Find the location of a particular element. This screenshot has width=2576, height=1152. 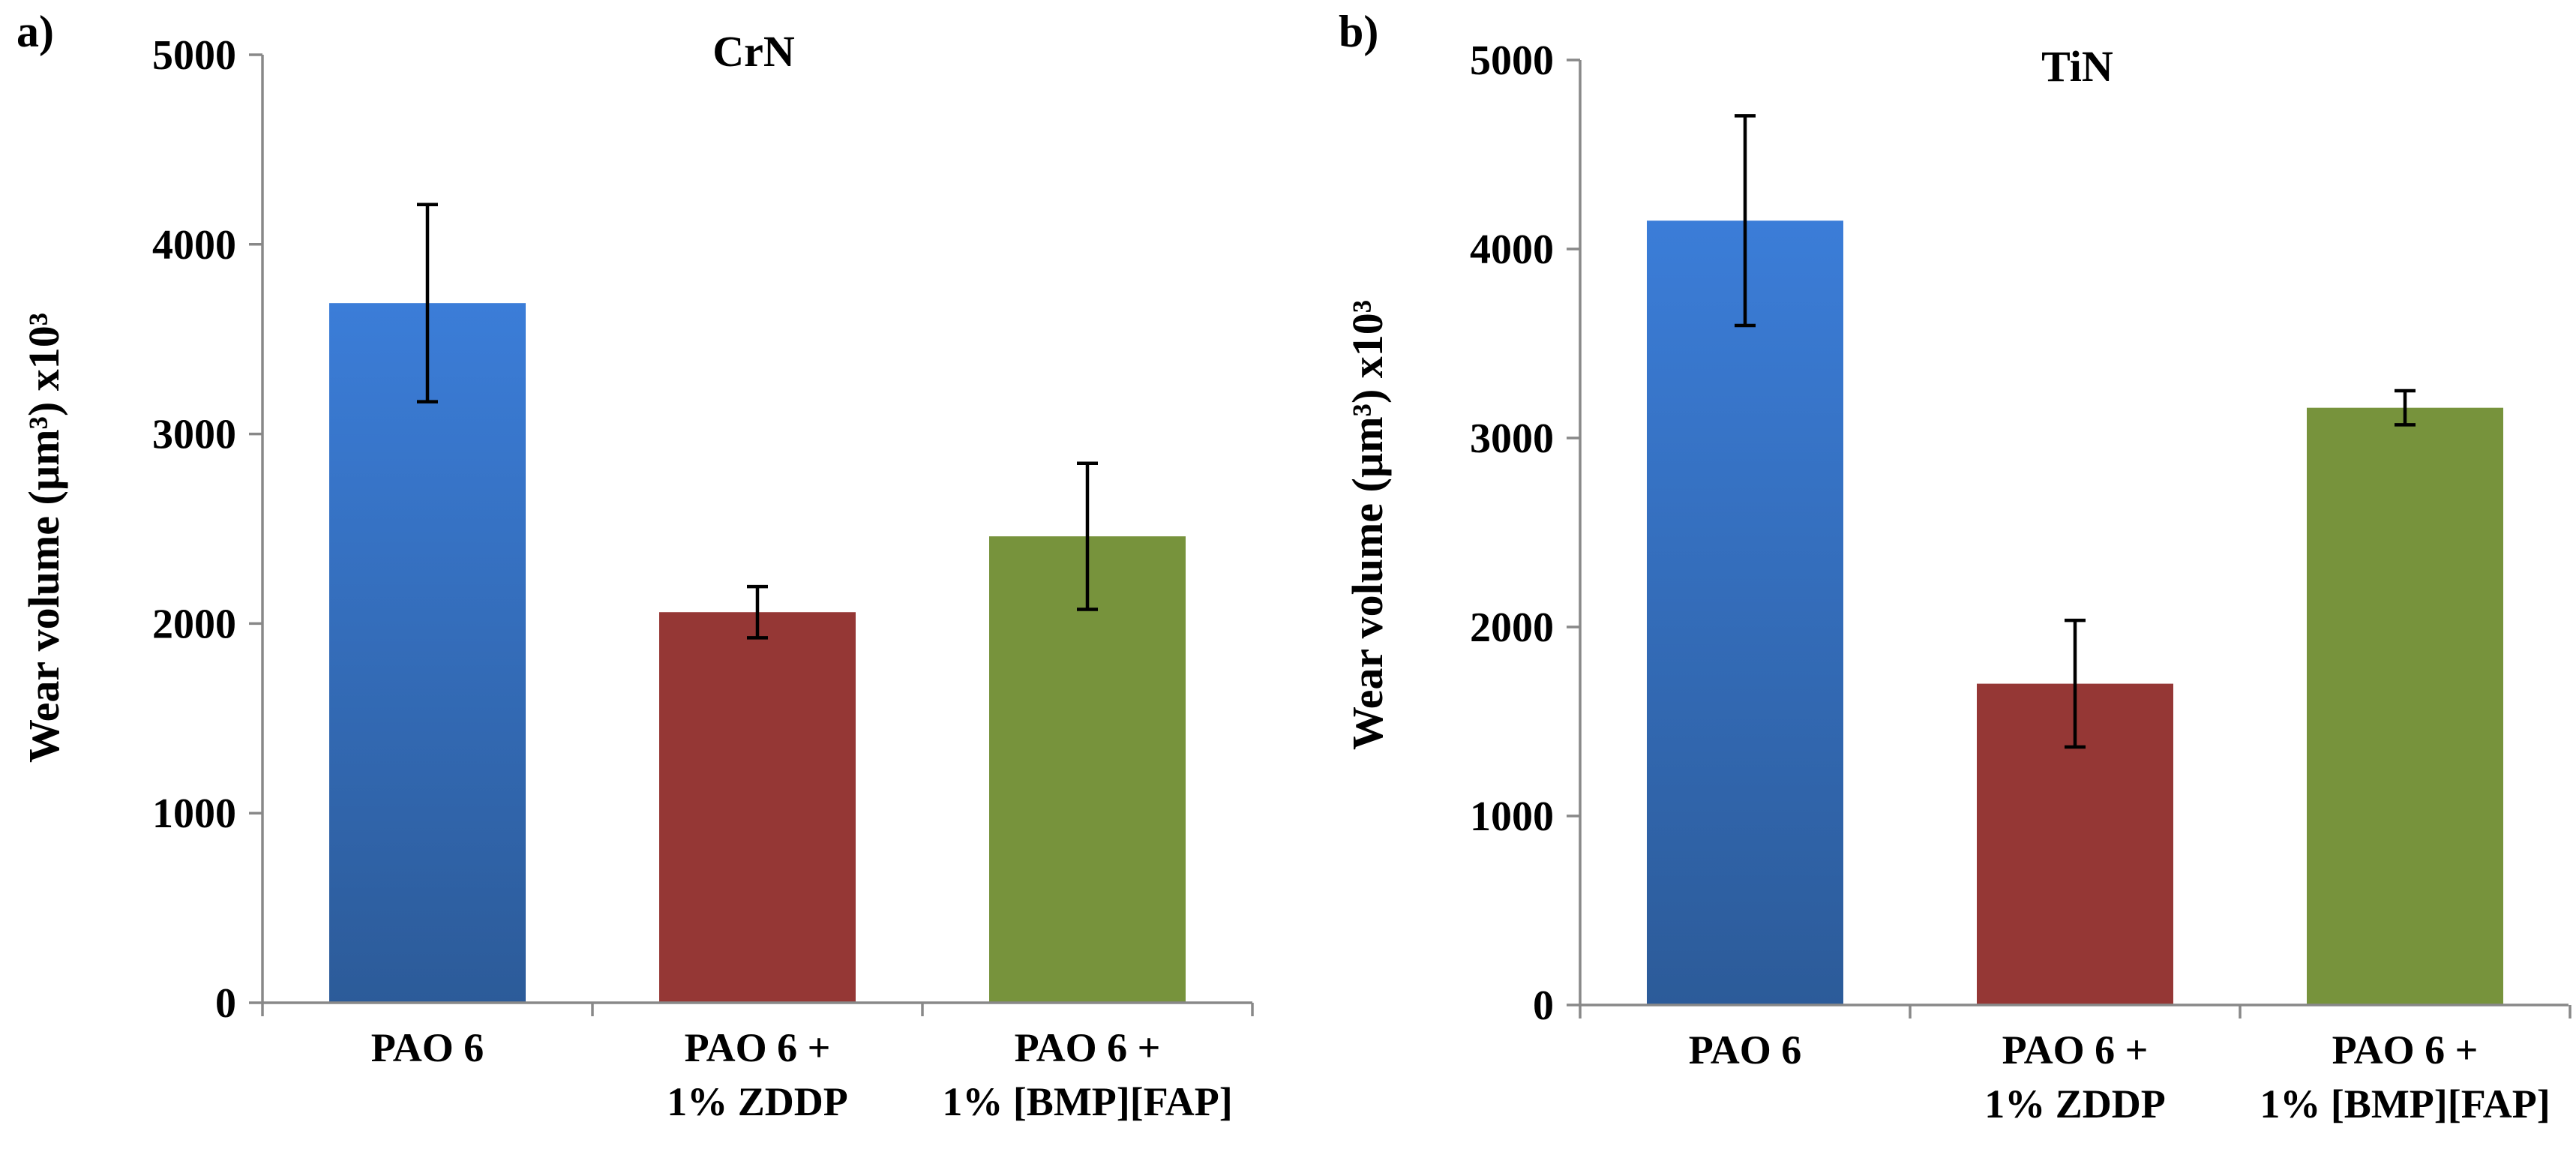

chart-title: TiN is located at coordinates (2077, 66).